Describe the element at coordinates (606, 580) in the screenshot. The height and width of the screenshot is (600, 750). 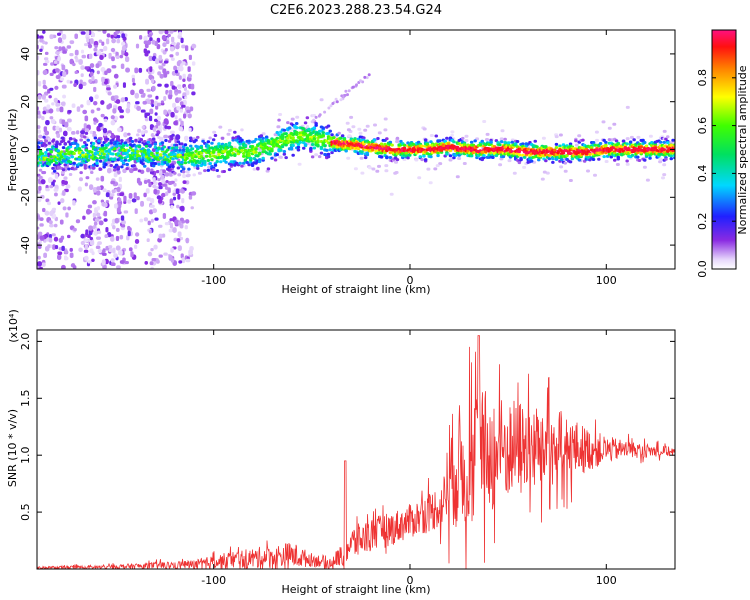
I see `snr-xtick-label: 100` at that location.